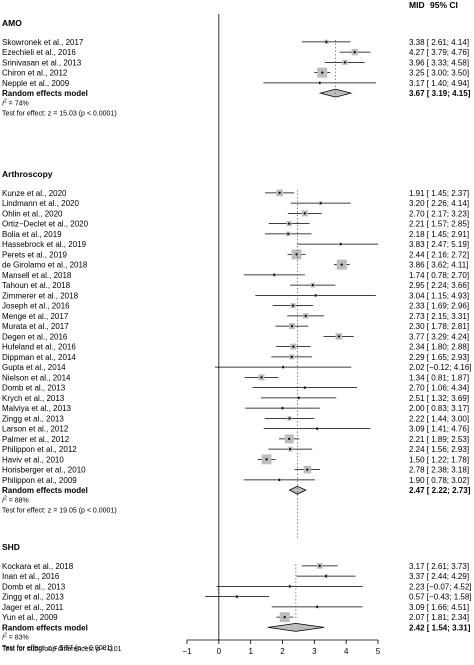 The height and width of the screenshot is (665, 474). Describe the element at coordinates (440, 367) in the screenshot. I see `study-ci-text: 2.02 [−0.12; 4.16]` at that location.